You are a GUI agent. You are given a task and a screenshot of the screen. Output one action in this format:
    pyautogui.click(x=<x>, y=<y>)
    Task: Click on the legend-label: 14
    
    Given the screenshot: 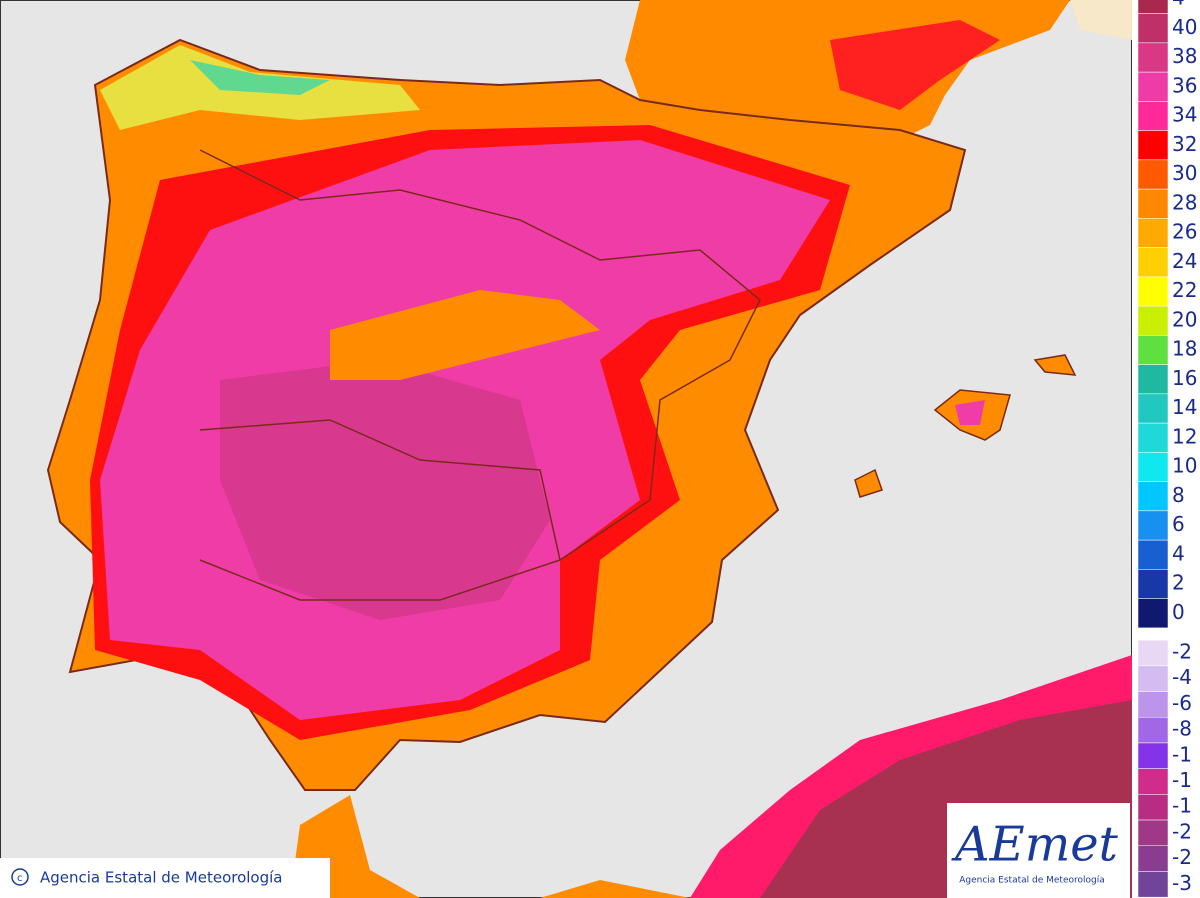 What is the action you would take?
    pyautogui.click(x=1184, y=407)
    